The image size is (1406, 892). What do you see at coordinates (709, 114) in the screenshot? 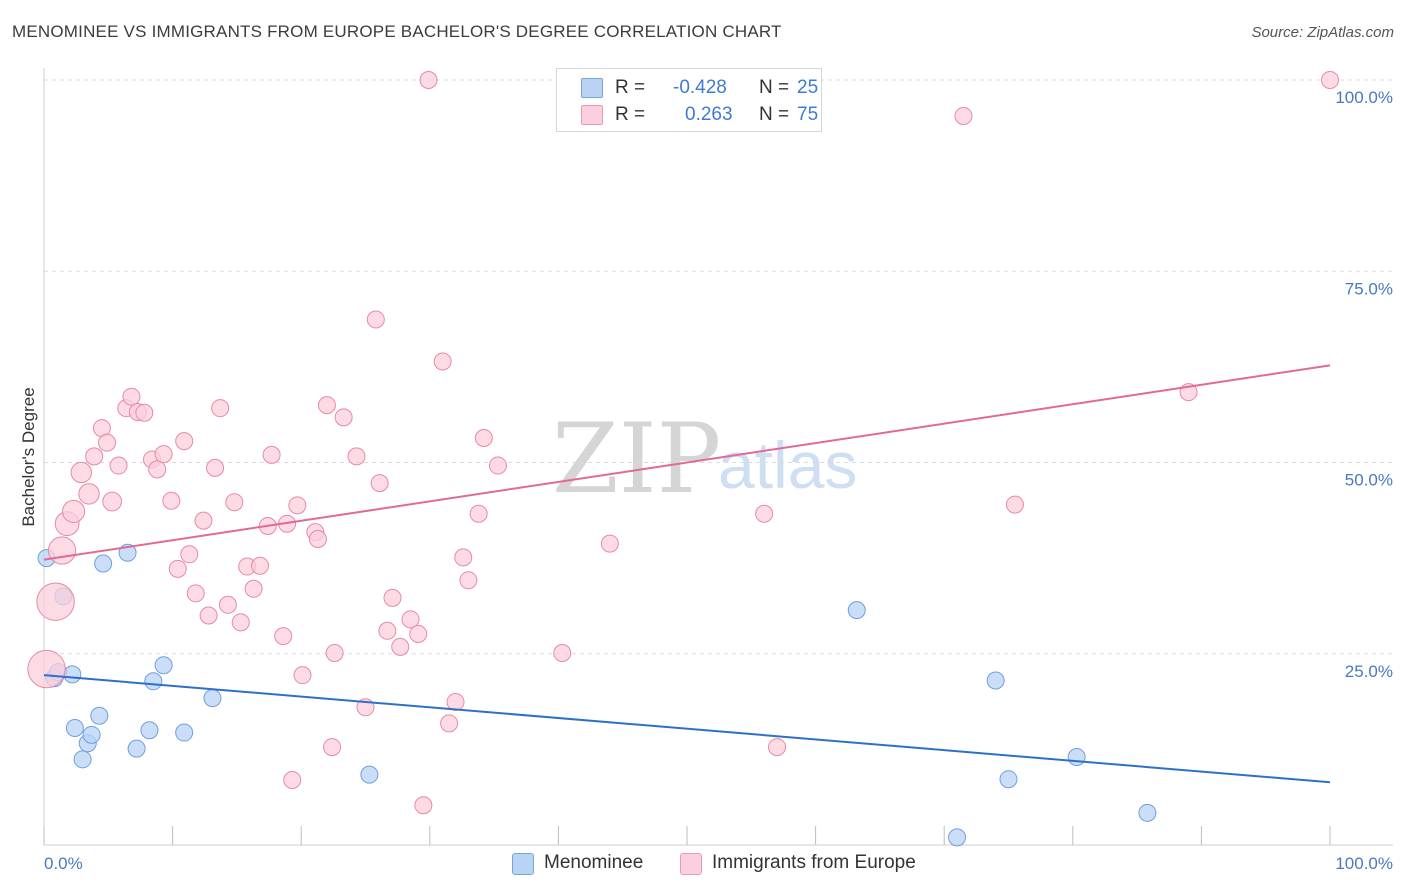
I see `legend-r-value: 0.263` at bounding box center [709, 114].